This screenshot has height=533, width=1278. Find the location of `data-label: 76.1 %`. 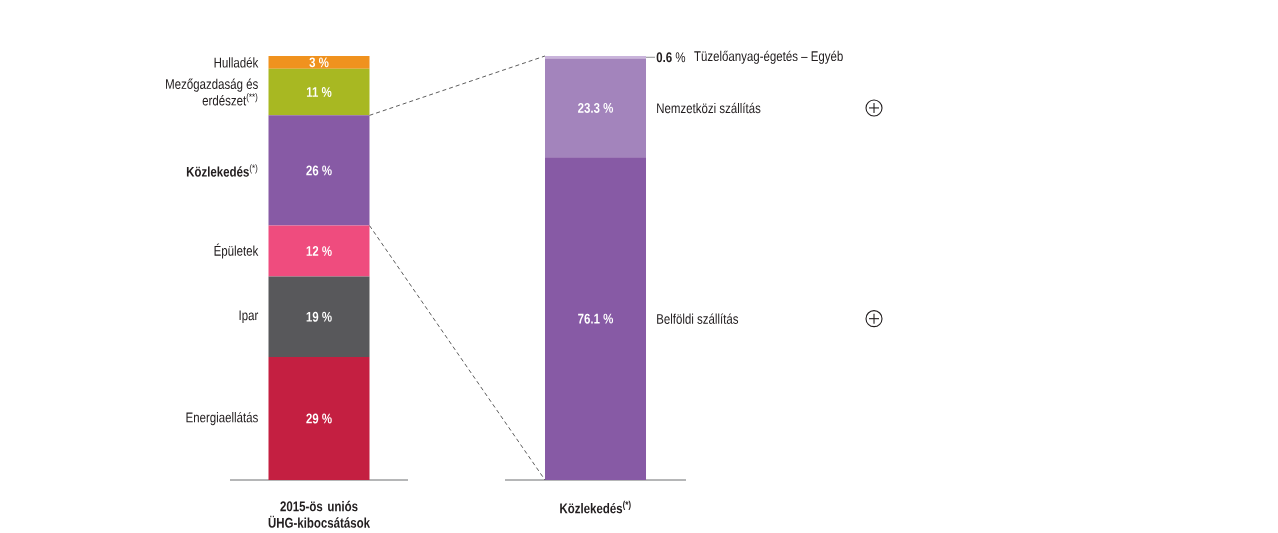

data-label: 76.1 % is located at coordinates (596, 318).